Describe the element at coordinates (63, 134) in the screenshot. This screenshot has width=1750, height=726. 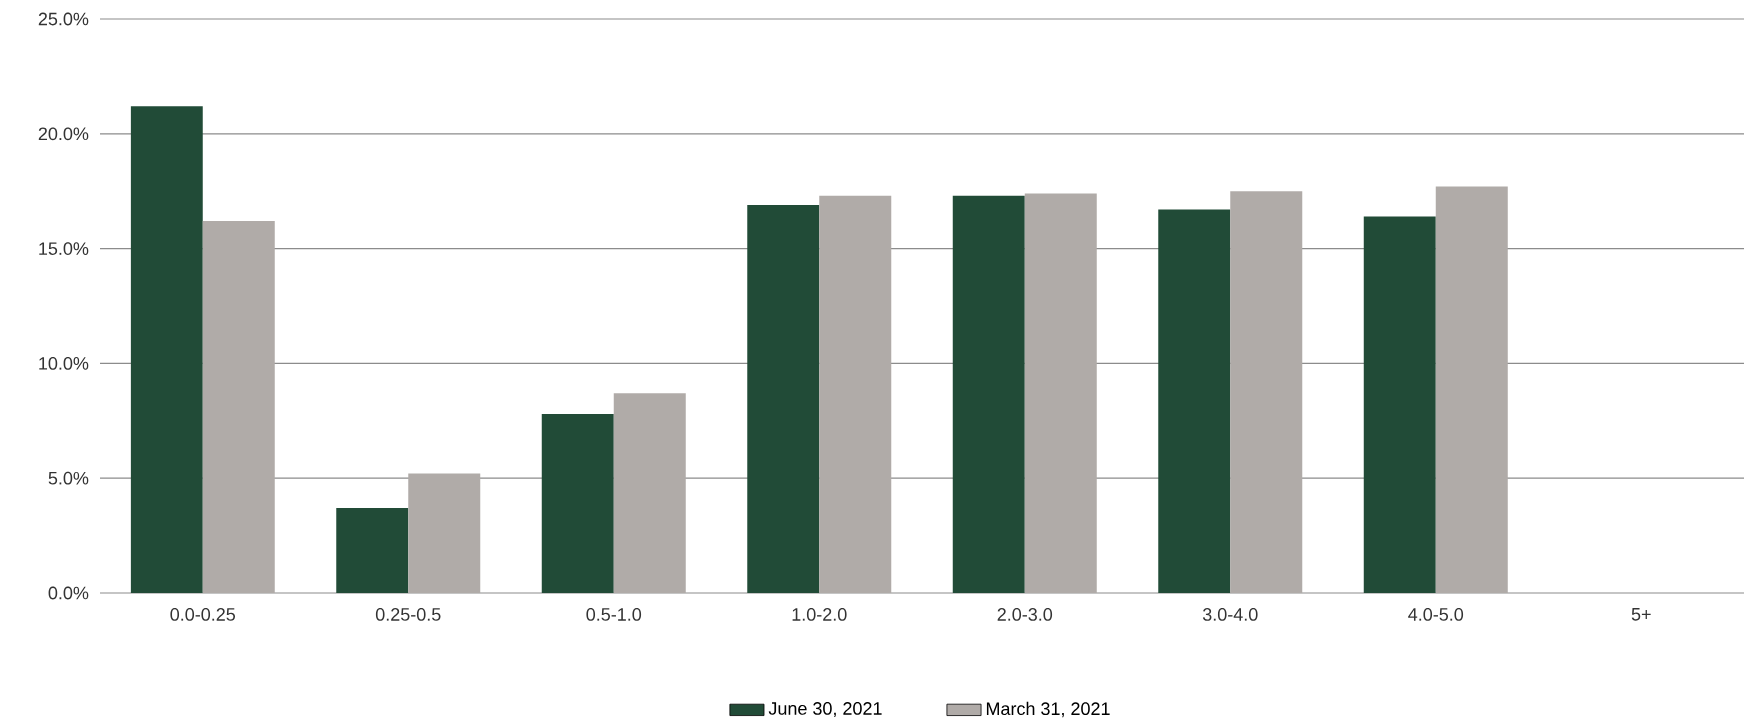
I see `y-tick-label: 20.0%` at that location.